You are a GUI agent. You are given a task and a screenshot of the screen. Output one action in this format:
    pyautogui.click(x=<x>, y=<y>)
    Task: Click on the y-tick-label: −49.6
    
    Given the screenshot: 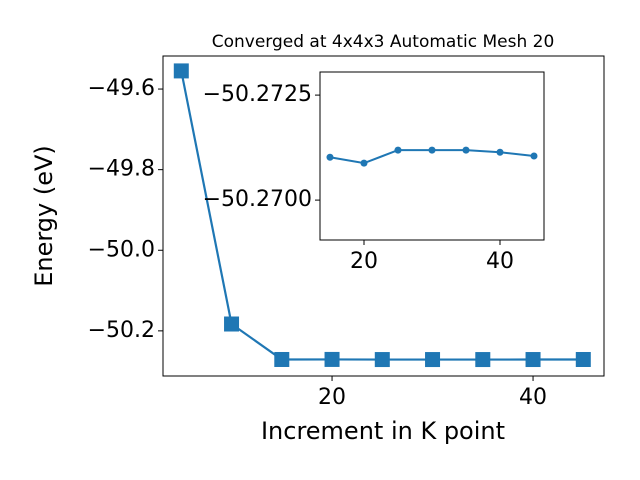 What is the action you would take?
    pyautogui.click(x=121, y=88)
    